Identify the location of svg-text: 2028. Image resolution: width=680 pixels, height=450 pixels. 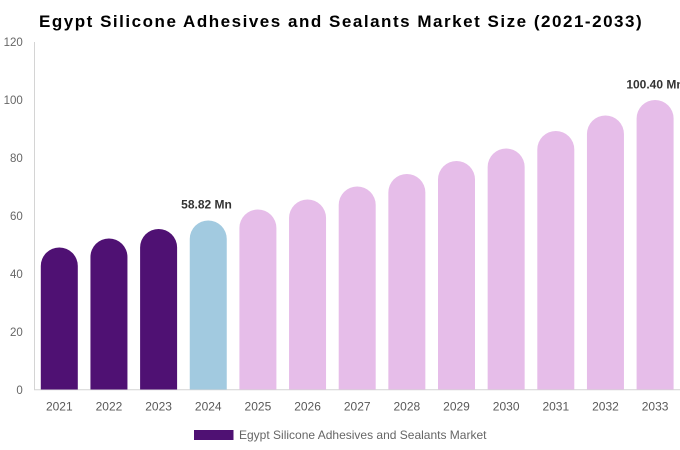
(406, 406).